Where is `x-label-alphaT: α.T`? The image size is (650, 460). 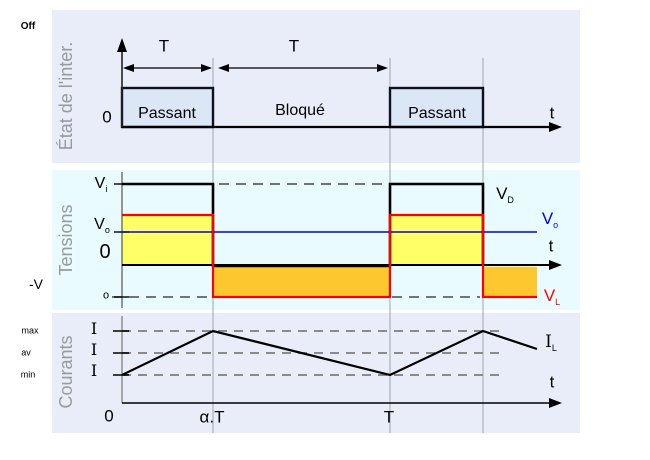 x-label-alphaT: α.T is located at coordinates (212, 417).